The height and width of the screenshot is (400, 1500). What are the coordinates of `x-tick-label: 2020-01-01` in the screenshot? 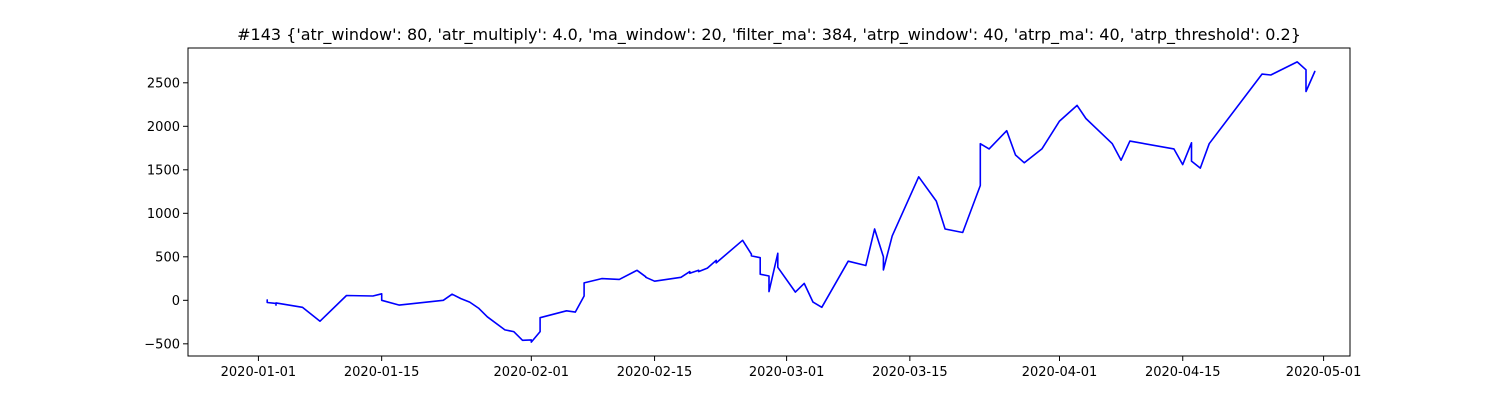 It's located at (259, 372).